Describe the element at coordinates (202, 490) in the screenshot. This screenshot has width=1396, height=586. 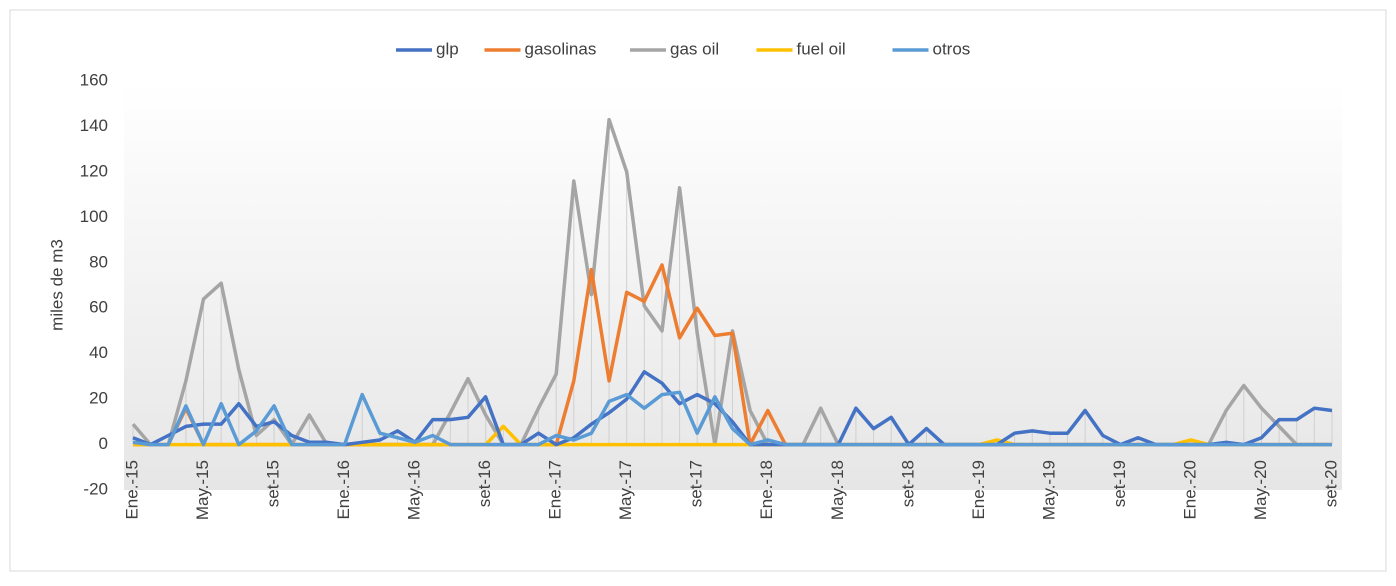
I see `x-tick-label: May.-15` at that location.